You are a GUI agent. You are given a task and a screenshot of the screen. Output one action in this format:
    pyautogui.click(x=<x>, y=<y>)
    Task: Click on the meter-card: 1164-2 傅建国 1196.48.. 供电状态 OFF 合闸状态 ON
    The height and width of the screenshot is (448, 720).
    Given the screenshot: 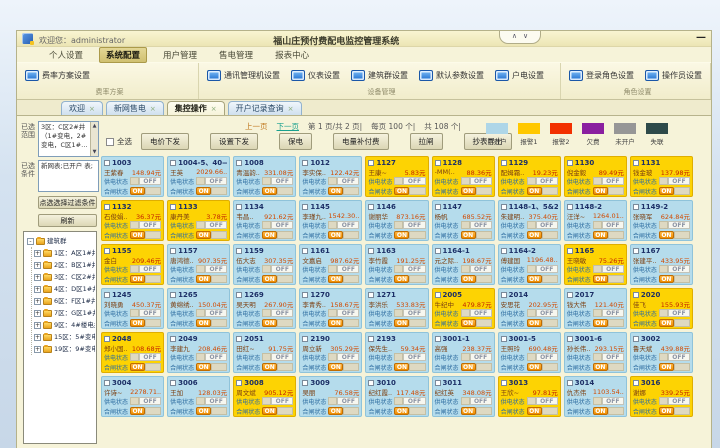 What is the action you would take?
    pyautogui.click(x=529, y=264)
    